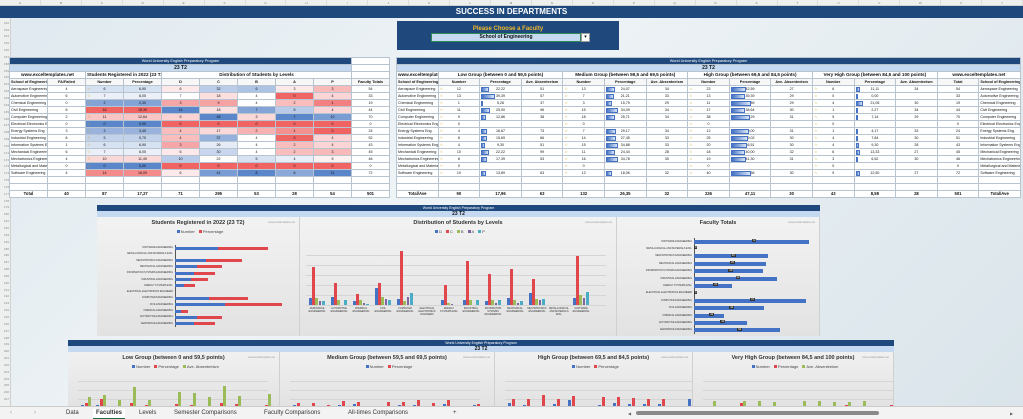 The image size is (1023, 419). Describe the element at coordinates (292, 413) in the screenshot. I see `tab-faculty-comparisons: Faculty Comparisons` at that location.